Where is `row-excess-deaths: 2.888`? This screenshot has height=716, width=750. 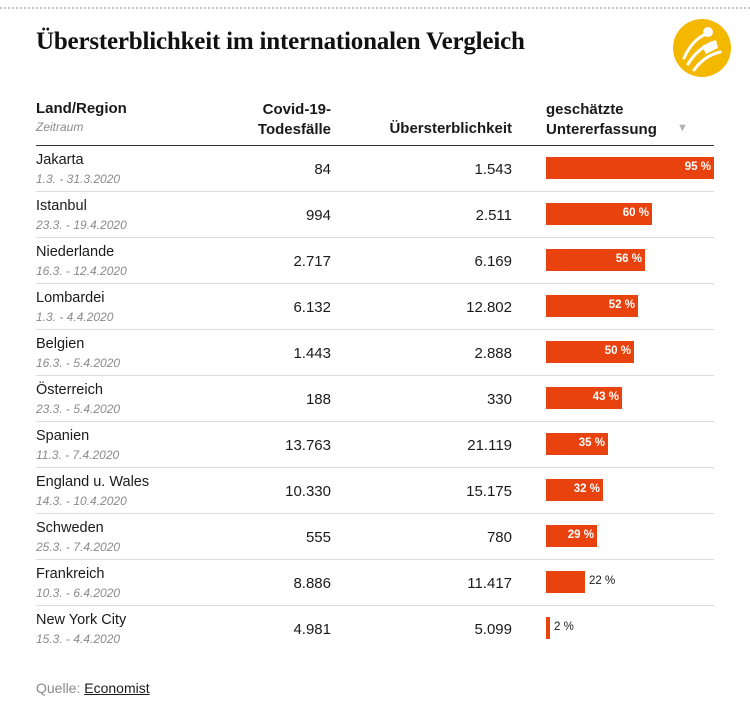
row-excess-deaths: 2.888 is located at coordinates (493, 353).